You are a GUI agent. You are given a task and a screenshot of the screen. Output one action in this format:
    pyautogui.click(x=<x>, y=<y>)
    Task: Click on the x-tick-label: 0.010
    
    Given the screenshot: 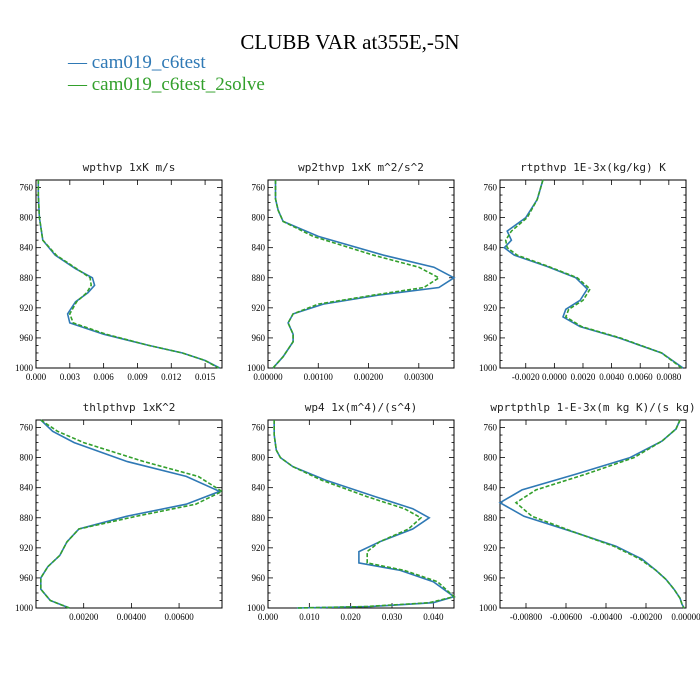 What is the action you would take?
    pyautogui.click(x=309, y=617)
    